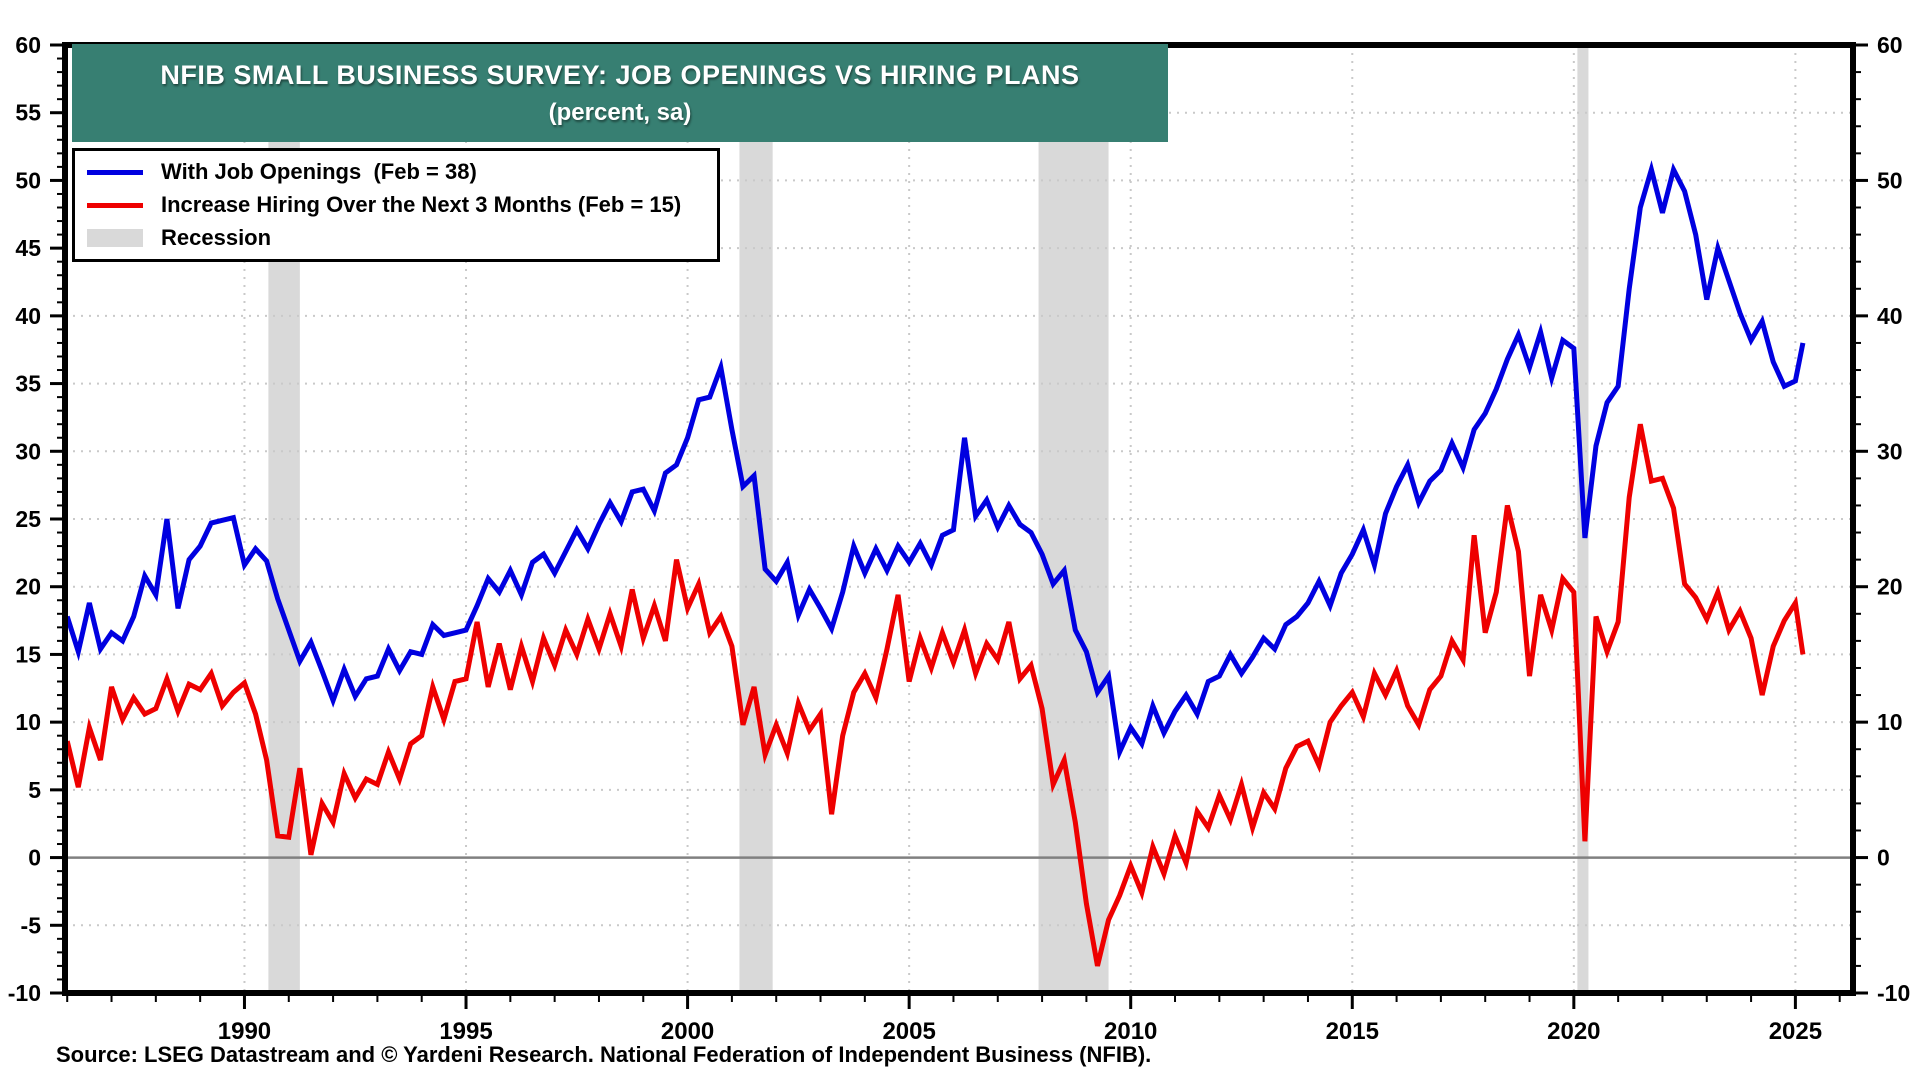 This screenshot has width=1920, height=1080. I want to click on legend-item-recession: Recession, so click(396, 238).